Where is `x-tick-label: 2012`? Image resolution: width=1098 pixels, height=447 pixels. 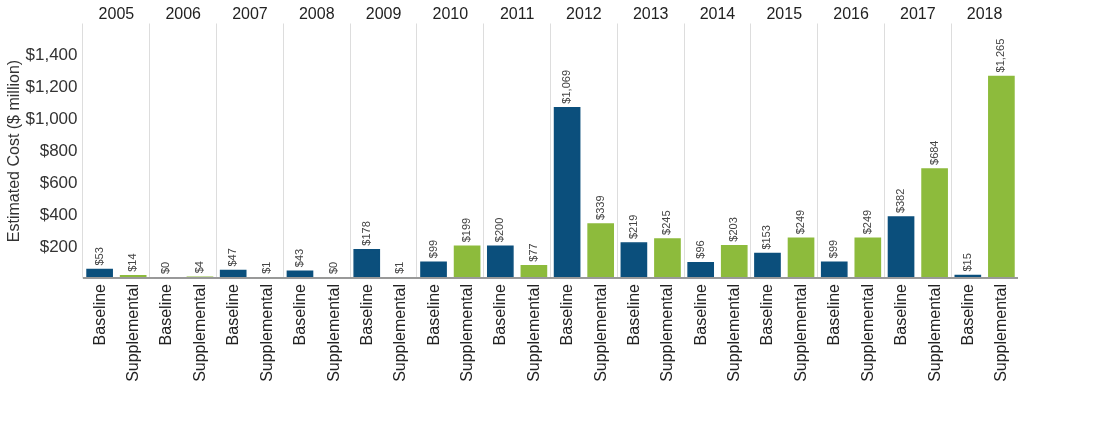
x-tick-label: 2012 is located at coordinates (584, 13).